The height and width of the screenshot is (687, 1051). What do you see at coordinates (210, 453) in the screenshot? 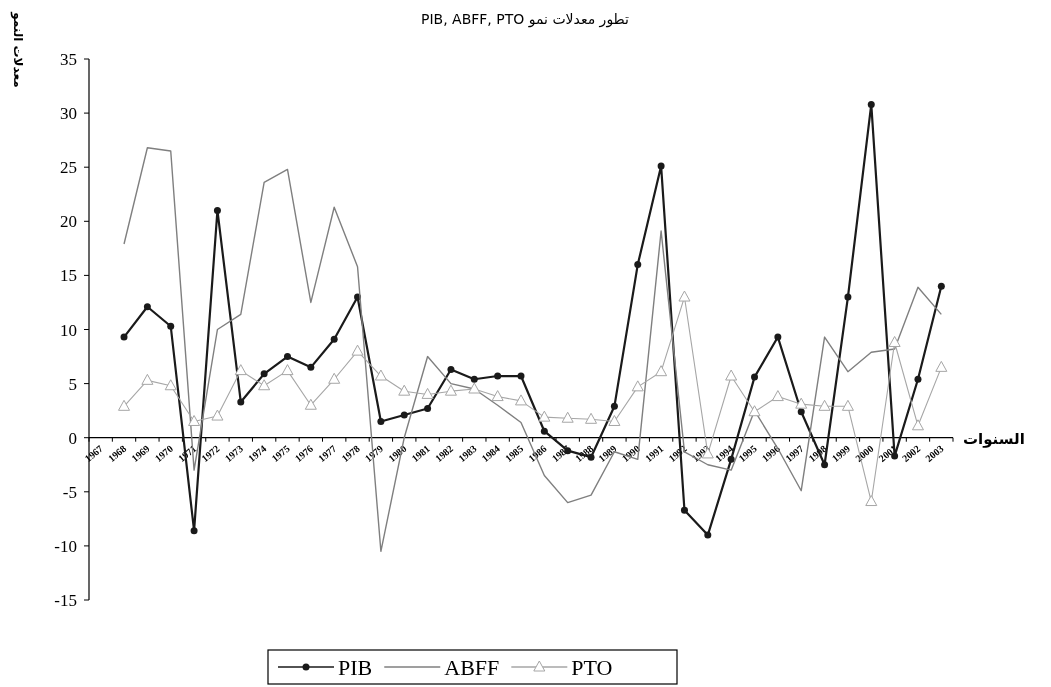
I see `x-tick-label: 1972` at bounding box center [210, 453].